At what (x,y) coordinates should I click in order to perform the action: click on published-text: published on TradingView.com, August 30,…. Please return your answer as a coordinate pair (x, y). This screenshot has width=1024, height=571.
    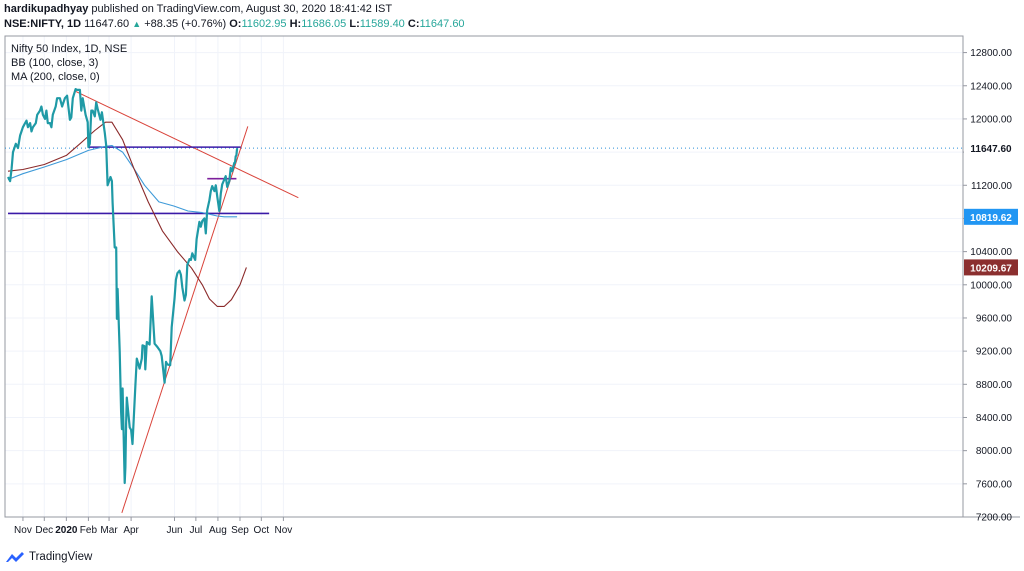
    Looking at the image, I should click on (242, 9).